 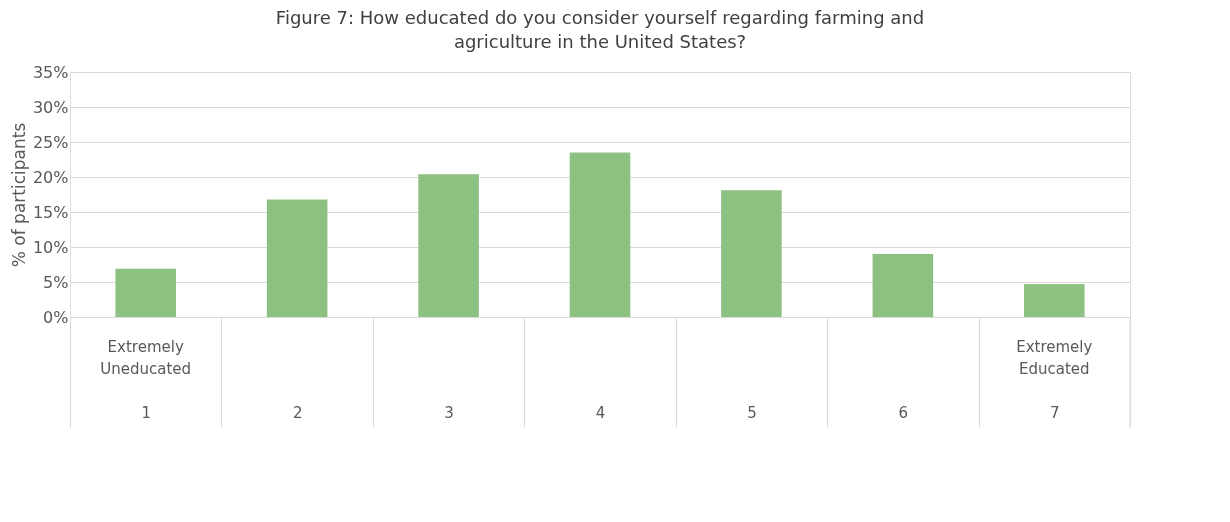 I want to click on x-tick-label: 1, so click(x=146, y=412).